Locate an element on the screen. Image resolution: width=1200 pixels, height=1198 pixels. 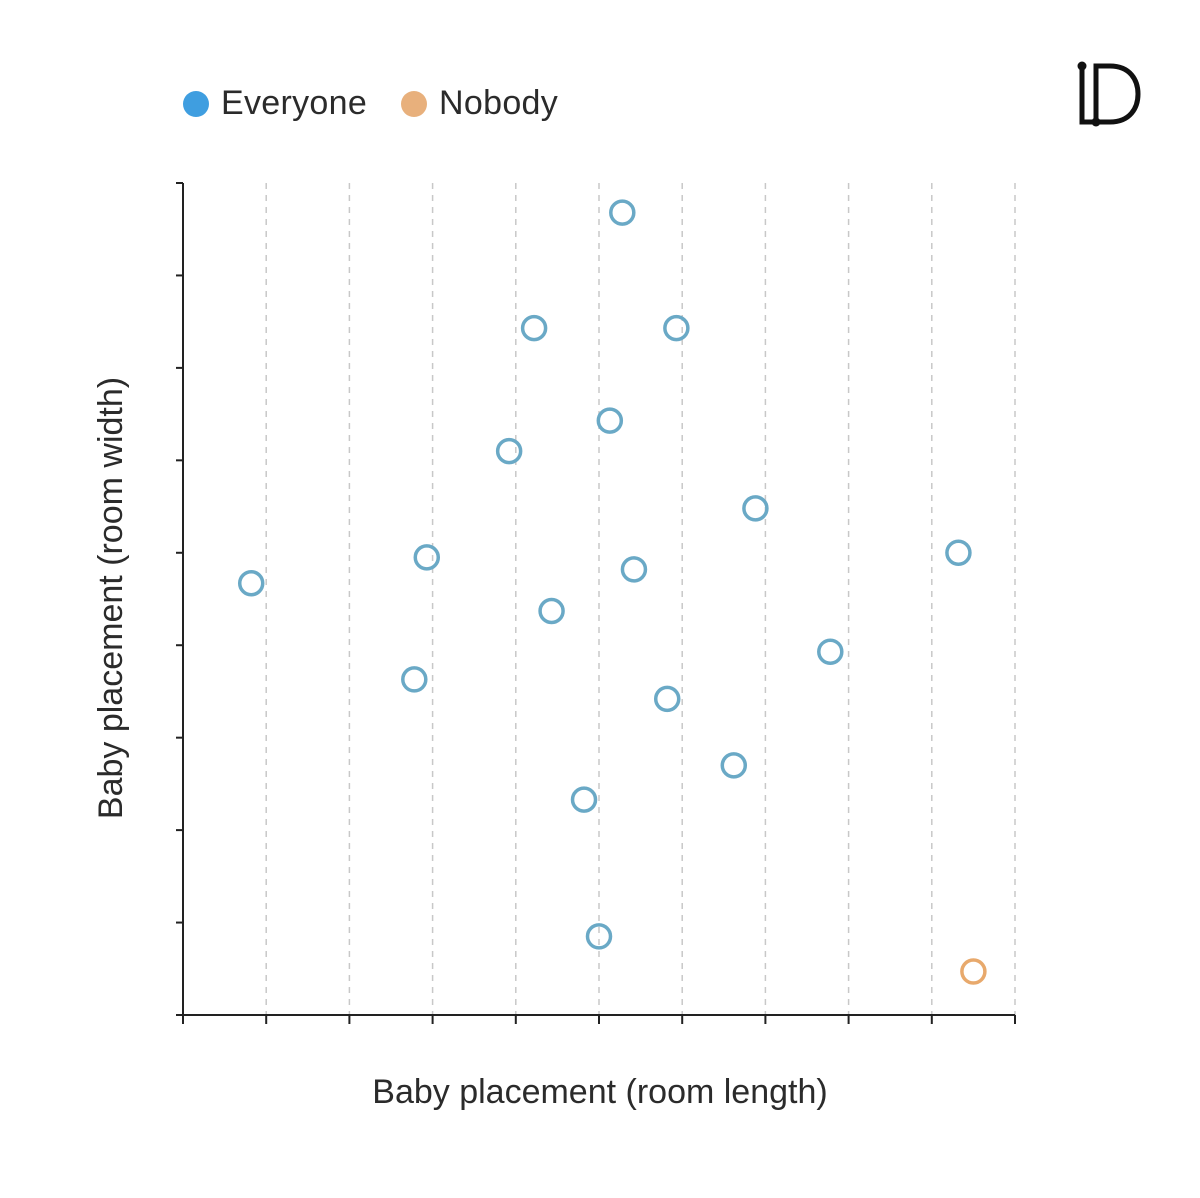
y-axis-title: Baby placement (room width) is located at coordinates (111, 598).